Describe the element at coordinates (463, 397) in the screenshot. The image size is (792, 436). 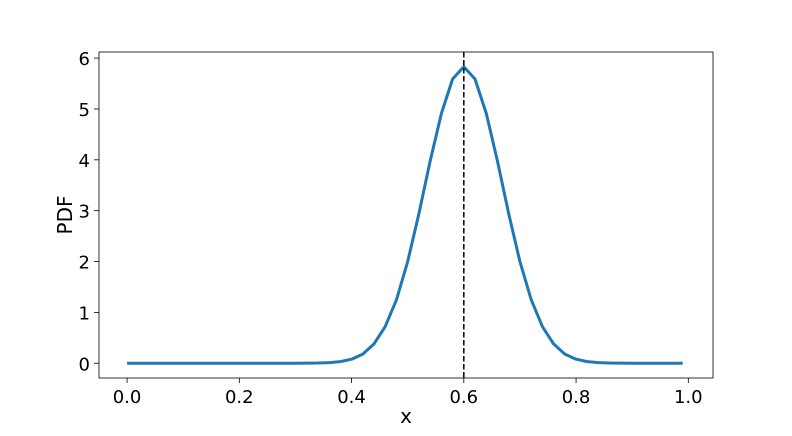
I see `x-tick-label: 0.6` at that location.